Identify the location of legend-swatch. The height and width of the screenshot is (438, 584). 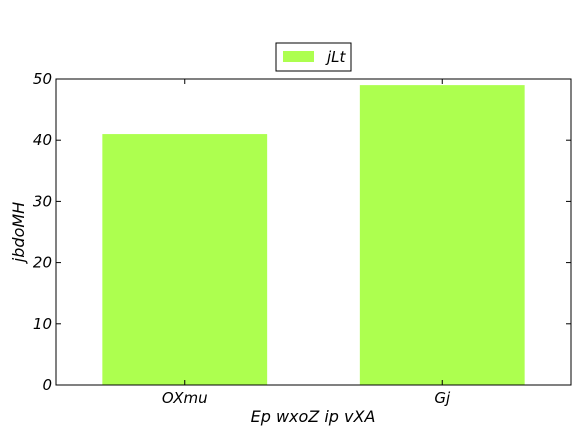
(298, 56).